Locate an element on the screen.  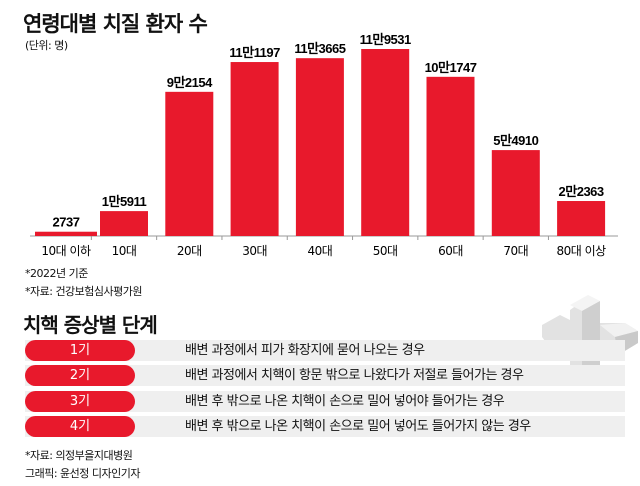
stage-row: 4기 배변 후 밖으로 나온 치핵이 손으로 밀어 넣어도 들어가지 않는 경우 is located at coordinates (325, 426).